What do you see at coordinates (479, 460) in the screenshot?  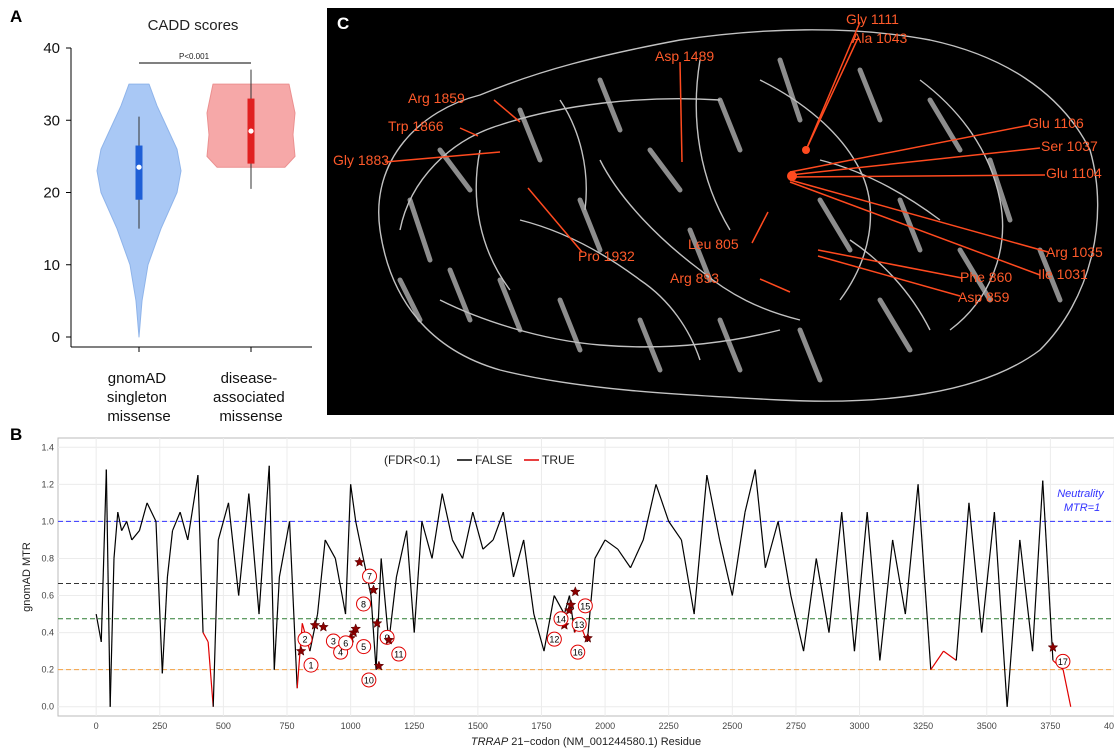 I see `mtr-legend: (FDR<0.1) FALSE TRUE` at bounding box center [479, 460].